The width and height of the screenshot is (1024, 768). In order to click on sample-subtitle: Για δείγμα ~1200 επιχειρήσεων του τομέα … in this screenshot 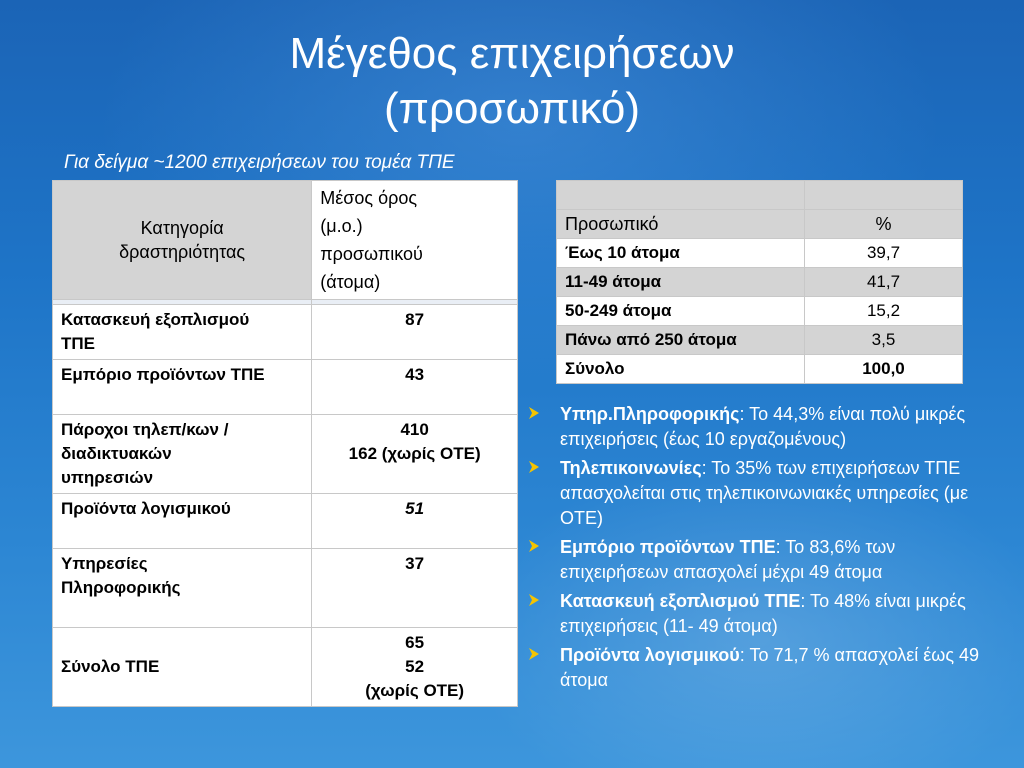, I will do `click(259, 162)`.